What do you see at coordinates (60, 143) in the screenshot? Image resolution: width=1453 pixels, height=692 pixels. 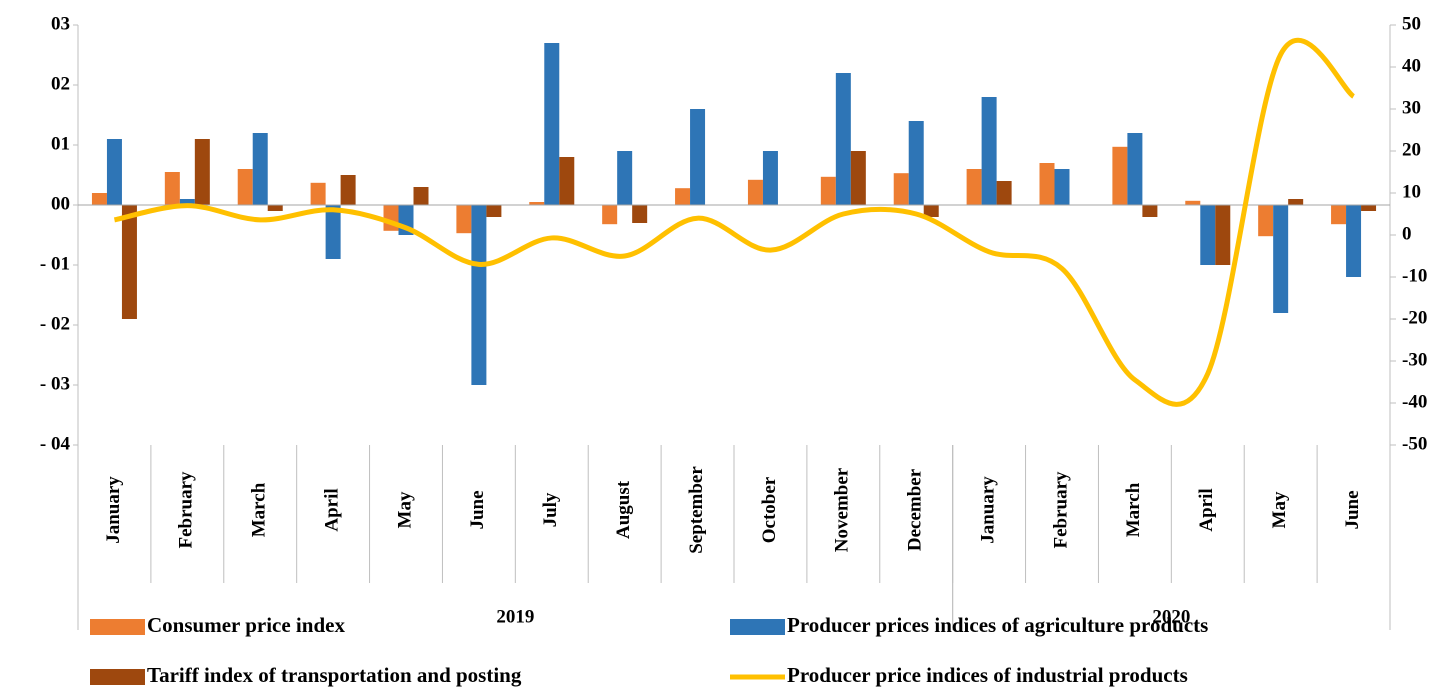 I see `y-tick-label: 01` at bounding box center [60, 143].